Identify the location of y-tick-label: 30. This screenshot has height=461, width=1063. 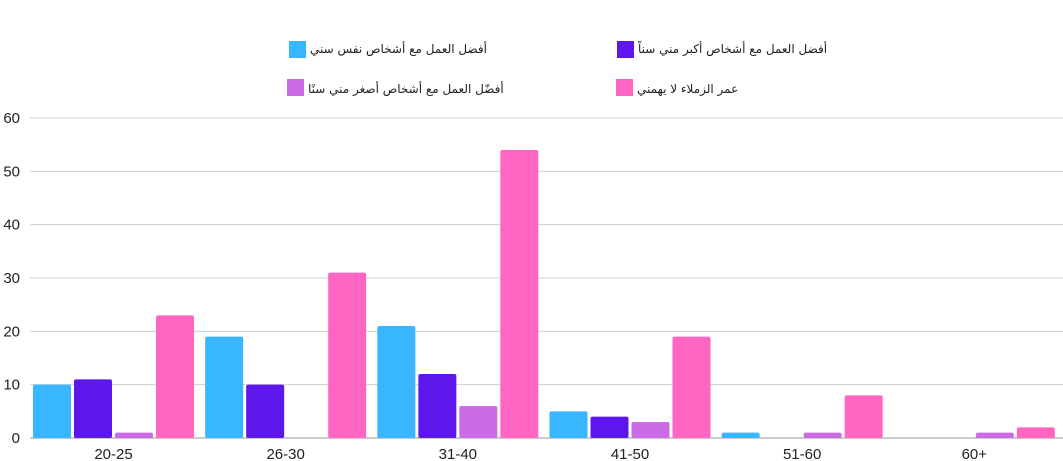
(11, 278).